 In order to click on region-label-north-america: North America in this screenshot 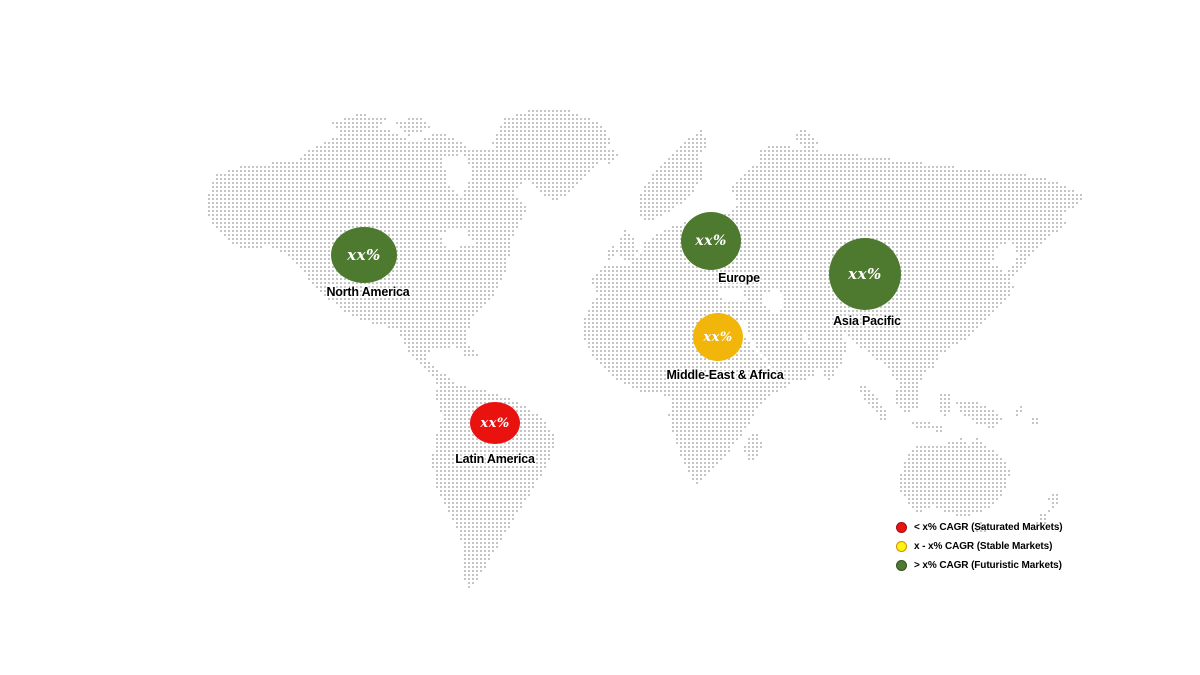, I will do `click(368, 292)`.